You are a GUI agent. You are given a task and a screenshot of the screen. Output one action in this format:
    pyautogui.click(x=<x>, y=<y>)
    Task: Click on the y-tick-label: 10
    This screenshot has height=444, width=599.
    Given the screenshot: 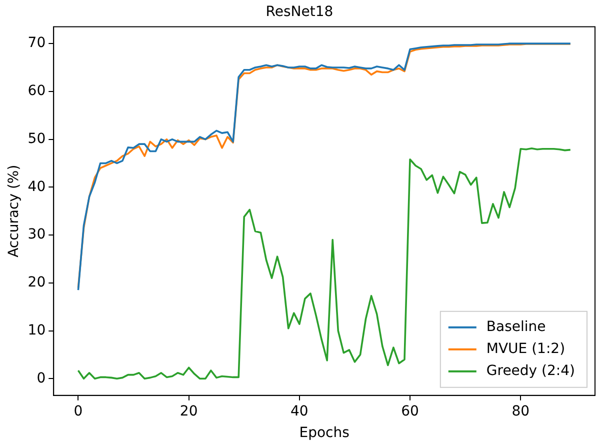 What is the action you would take?
    pyautogui.click(x=37, y=330)
    